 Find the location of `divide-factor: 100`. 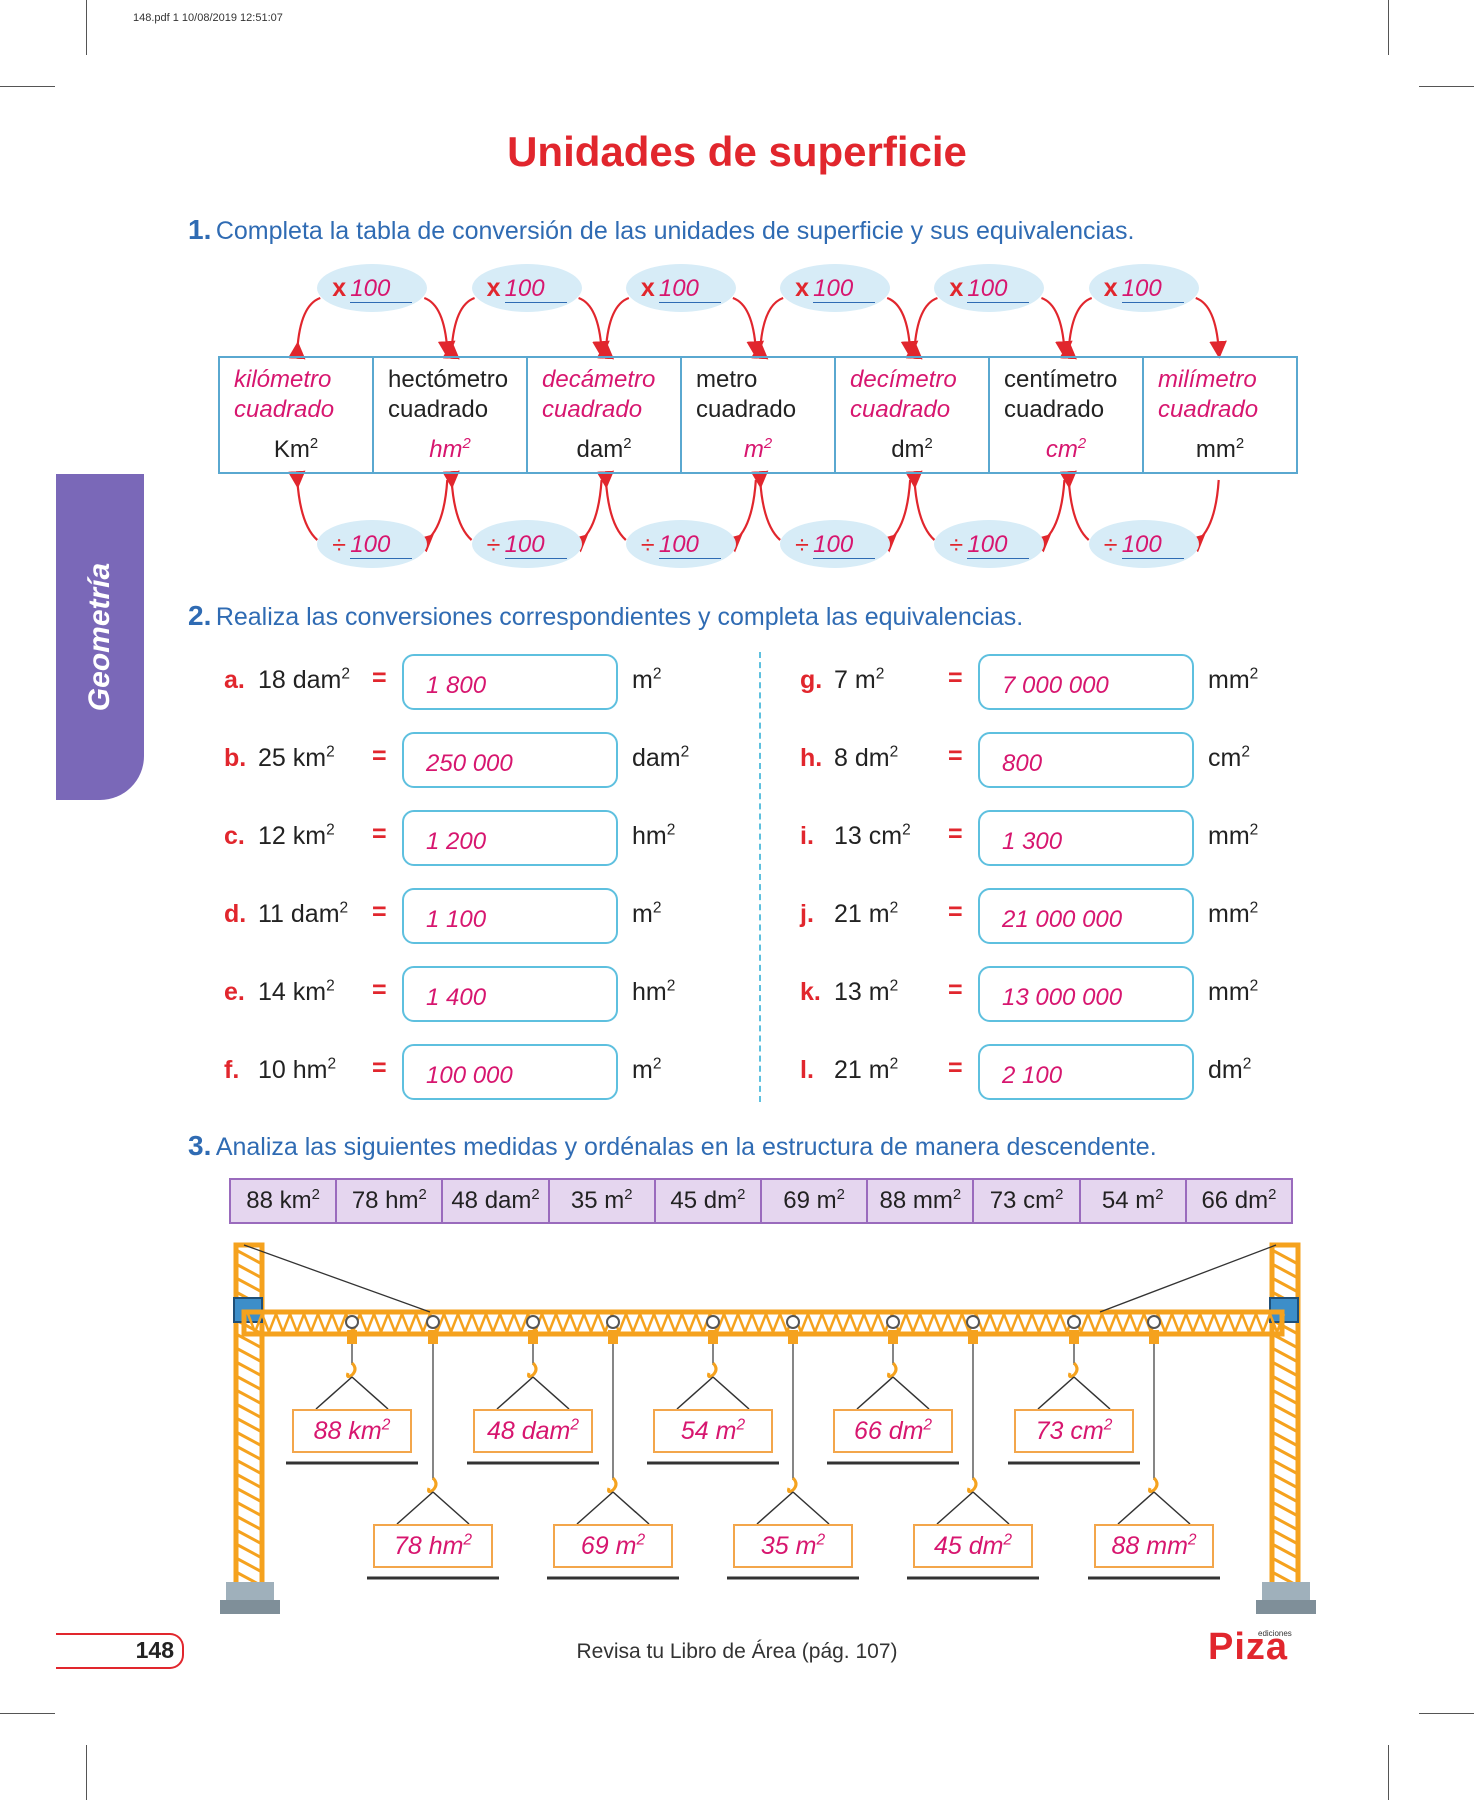

divide-factor: 100 is located at coordinates (998, 545).